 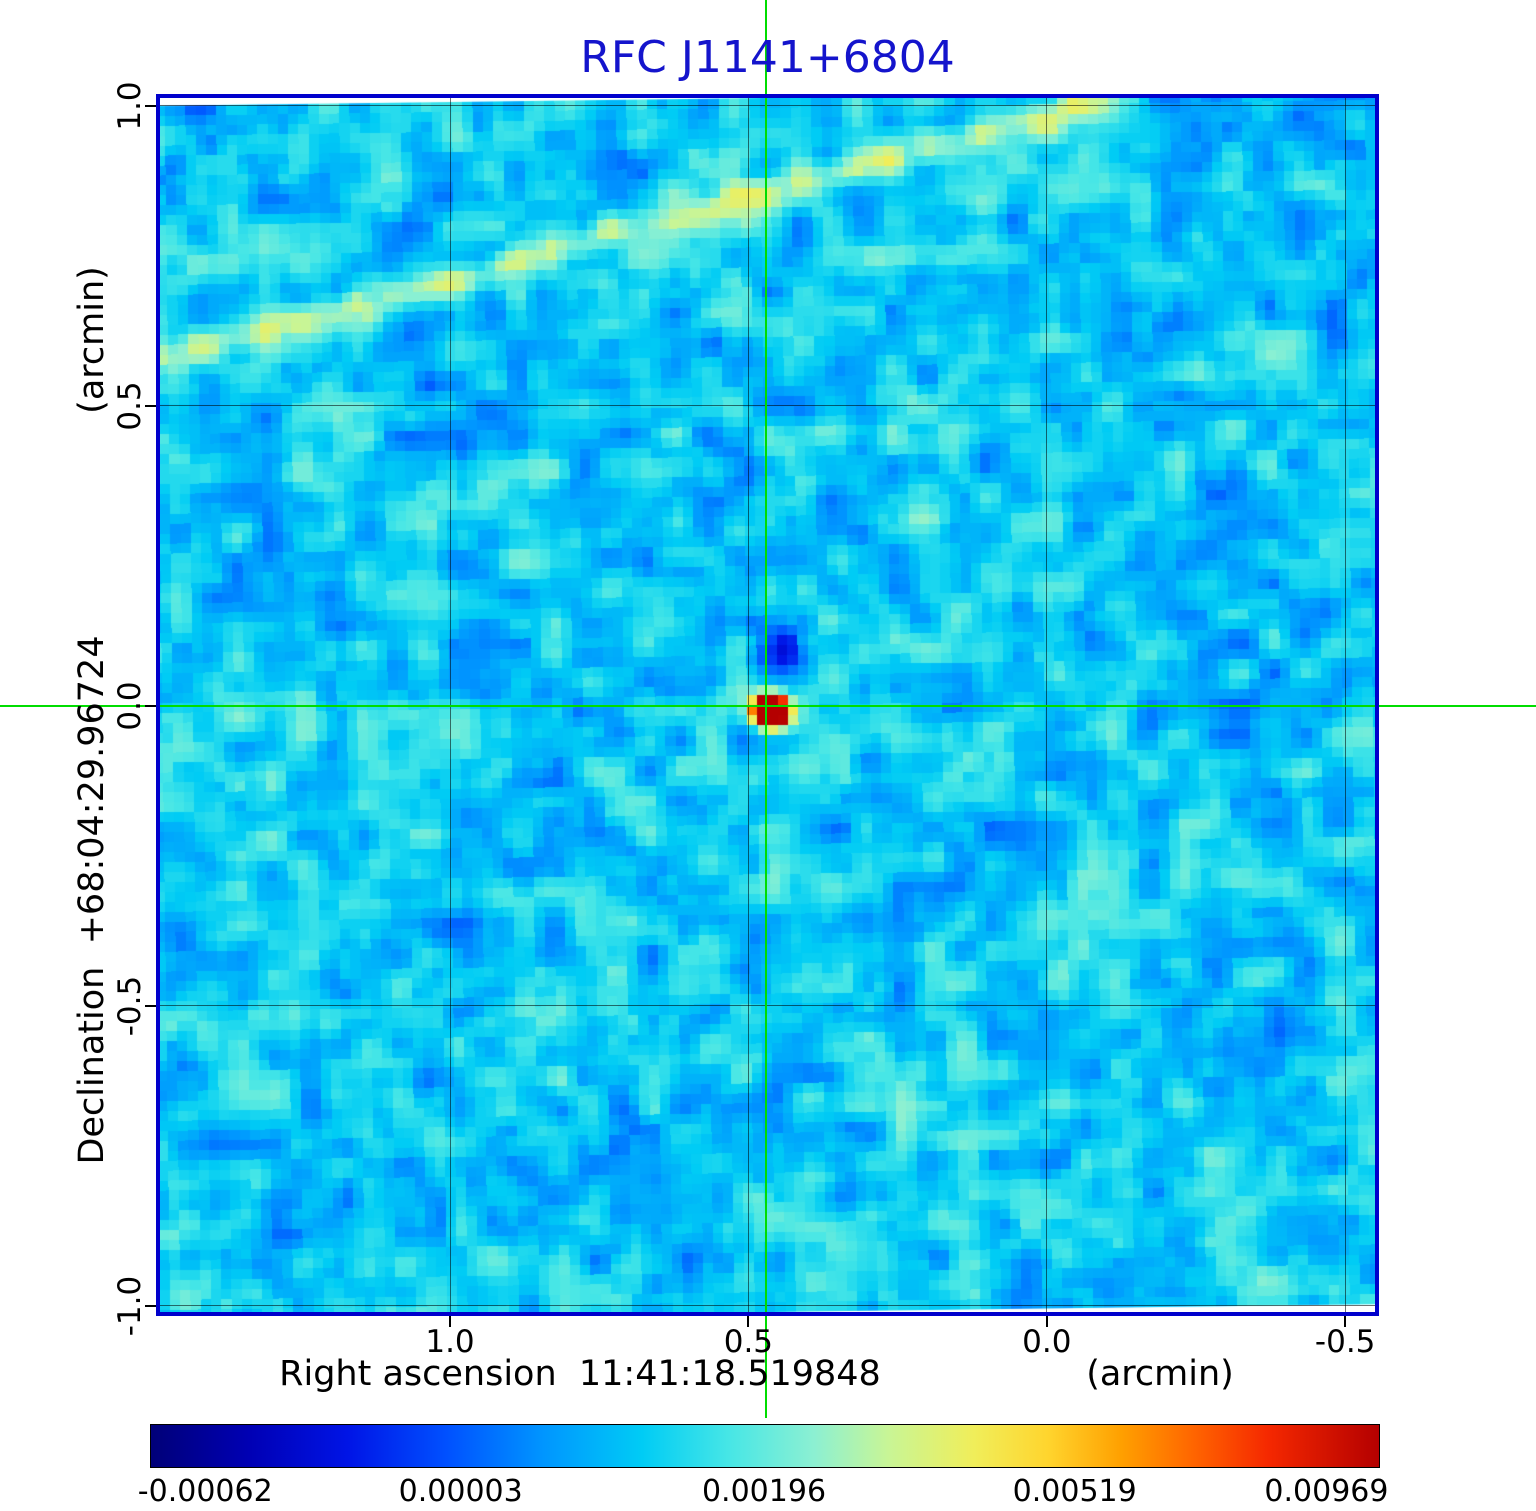 What do you see at coordinates (1074, 1491) in the screenshot?
I see `colorbar-tick-label: 0.00519` at bounding box center [1074, 1491].